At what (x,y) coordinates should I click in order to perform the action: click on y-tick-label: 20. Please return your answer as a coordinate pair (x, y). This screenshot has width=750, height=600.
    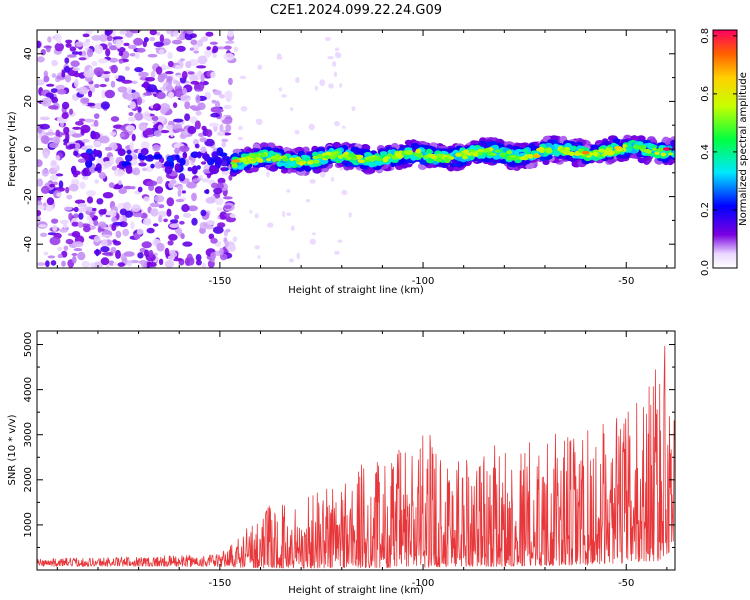
    Looking at the image, I should click on (28, 101).